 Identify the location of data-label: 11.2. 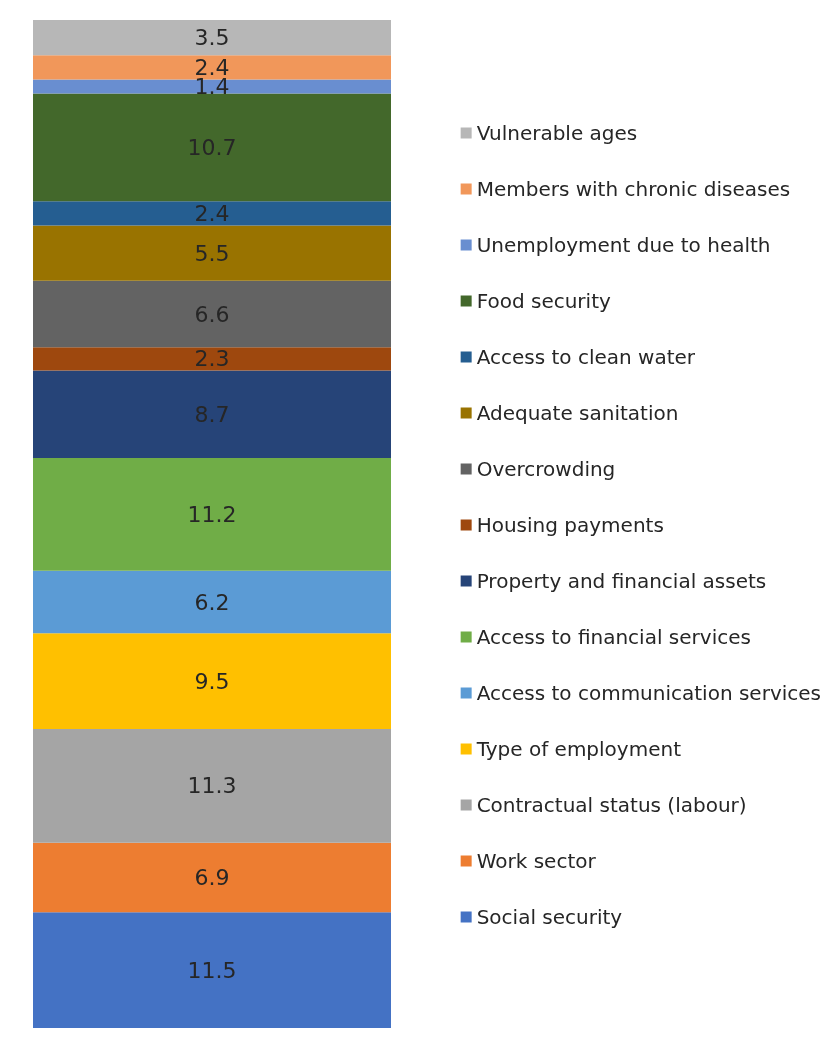
(212, 514).